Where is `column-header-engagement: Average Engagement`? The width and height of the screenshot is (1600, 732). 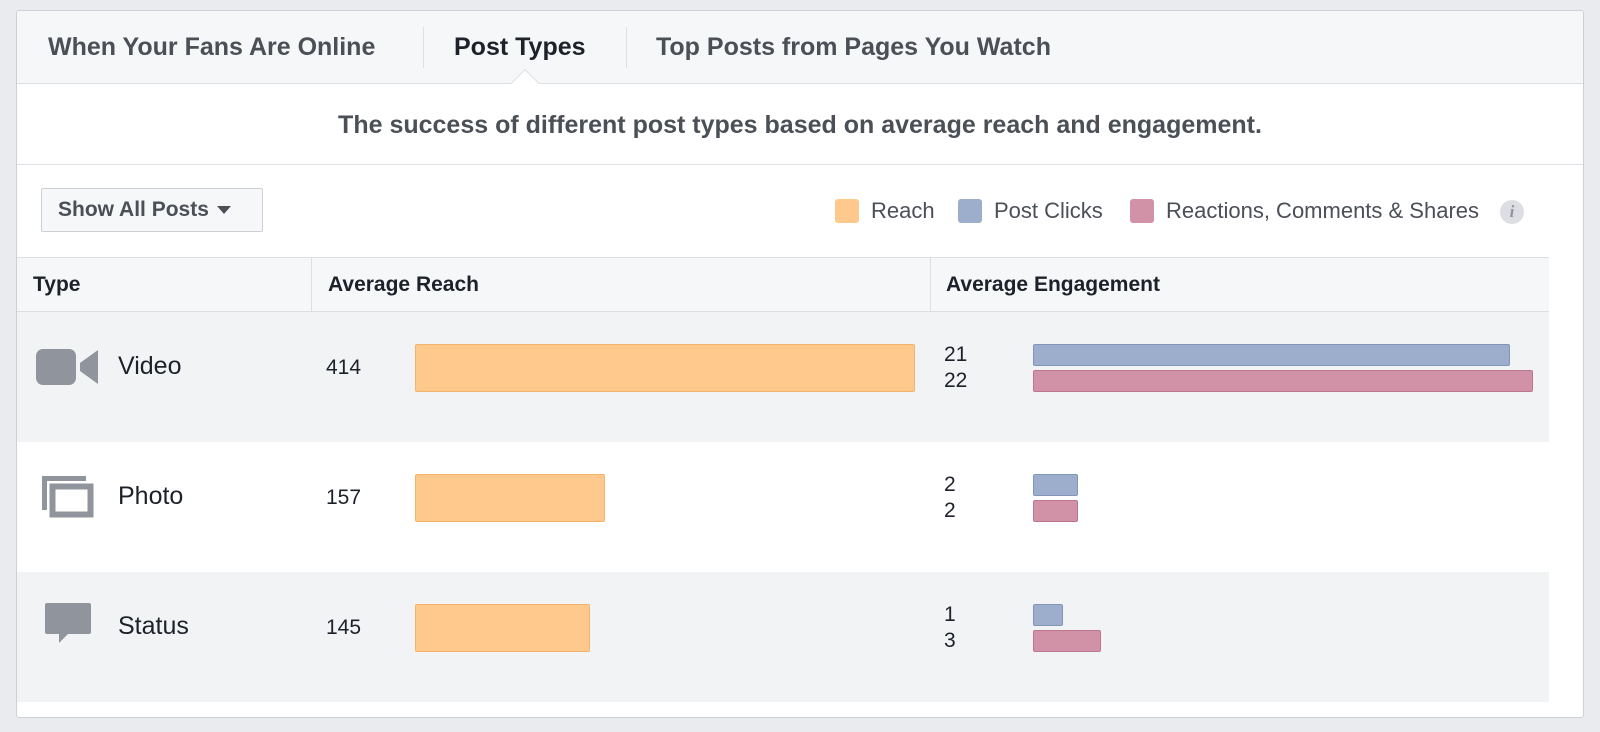
column-header-engagement: Average Engagement is located at coordinates (1053, 284).